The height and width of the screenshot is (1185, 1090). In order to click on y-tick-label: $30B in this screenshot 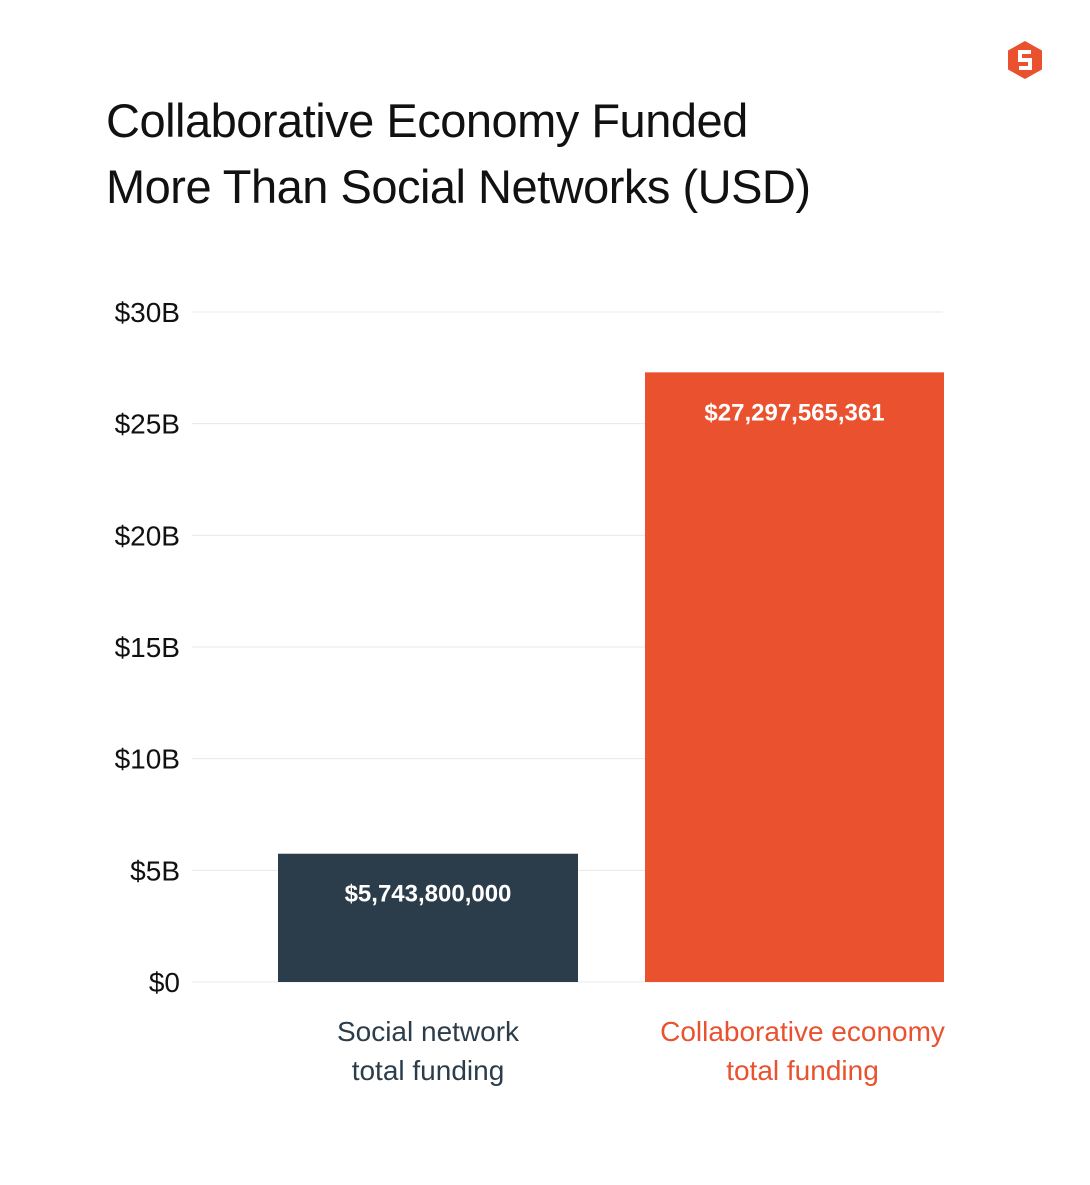, I will do `click(147, 312)`.